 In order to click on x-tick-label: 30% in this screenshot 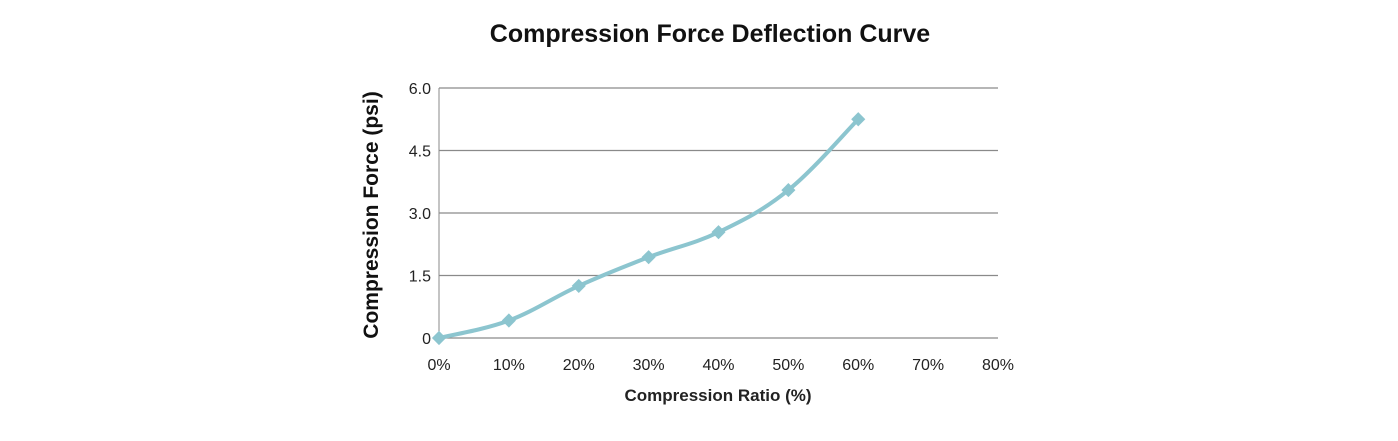, I will do `click(649, 365)`.